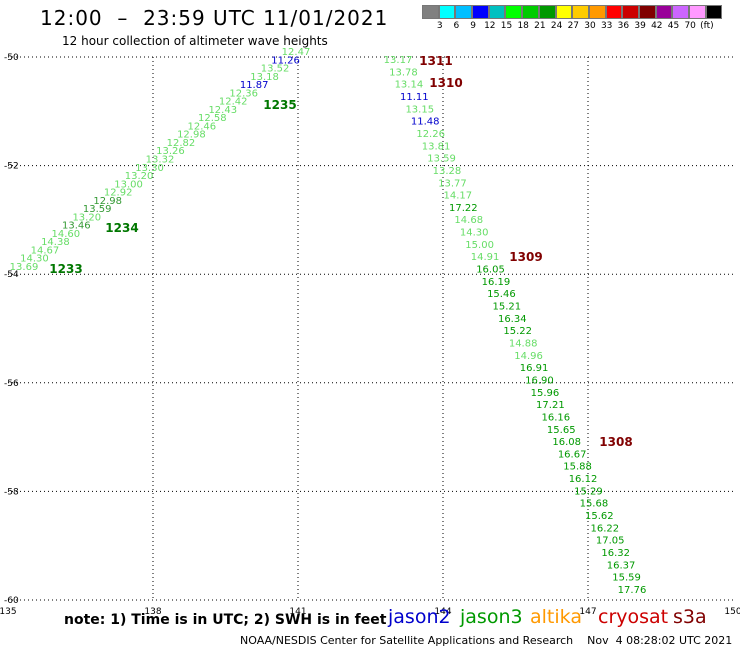  I want to click on swh-value: 12.58, so click(212, 118).